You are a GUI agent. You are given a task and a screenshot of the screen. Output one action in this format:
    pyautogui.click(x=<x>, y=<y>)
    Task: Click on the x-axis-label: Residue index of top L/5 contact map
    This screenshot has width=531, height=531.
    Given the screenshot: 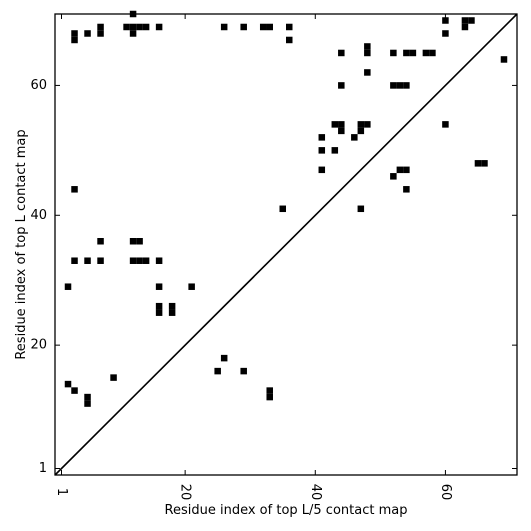 What is the action you would take?
    pyautogui.click(x=286, y=510)
    